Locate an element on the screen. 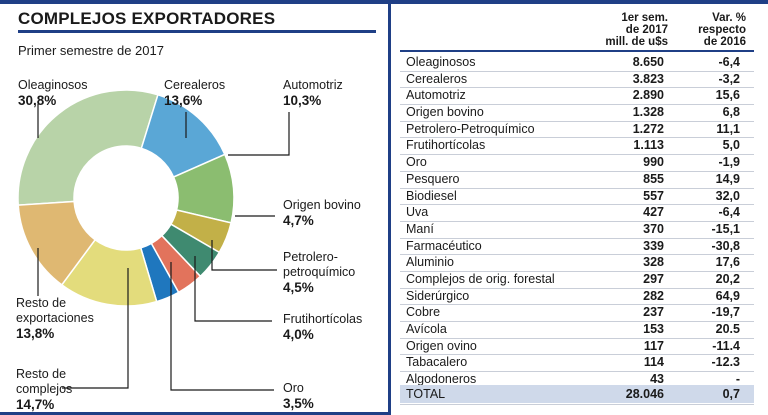 This screenshot has width=768, height=415. table-row: Cerealeros 3.823 -3,2 is located at coordinates (577, 80).